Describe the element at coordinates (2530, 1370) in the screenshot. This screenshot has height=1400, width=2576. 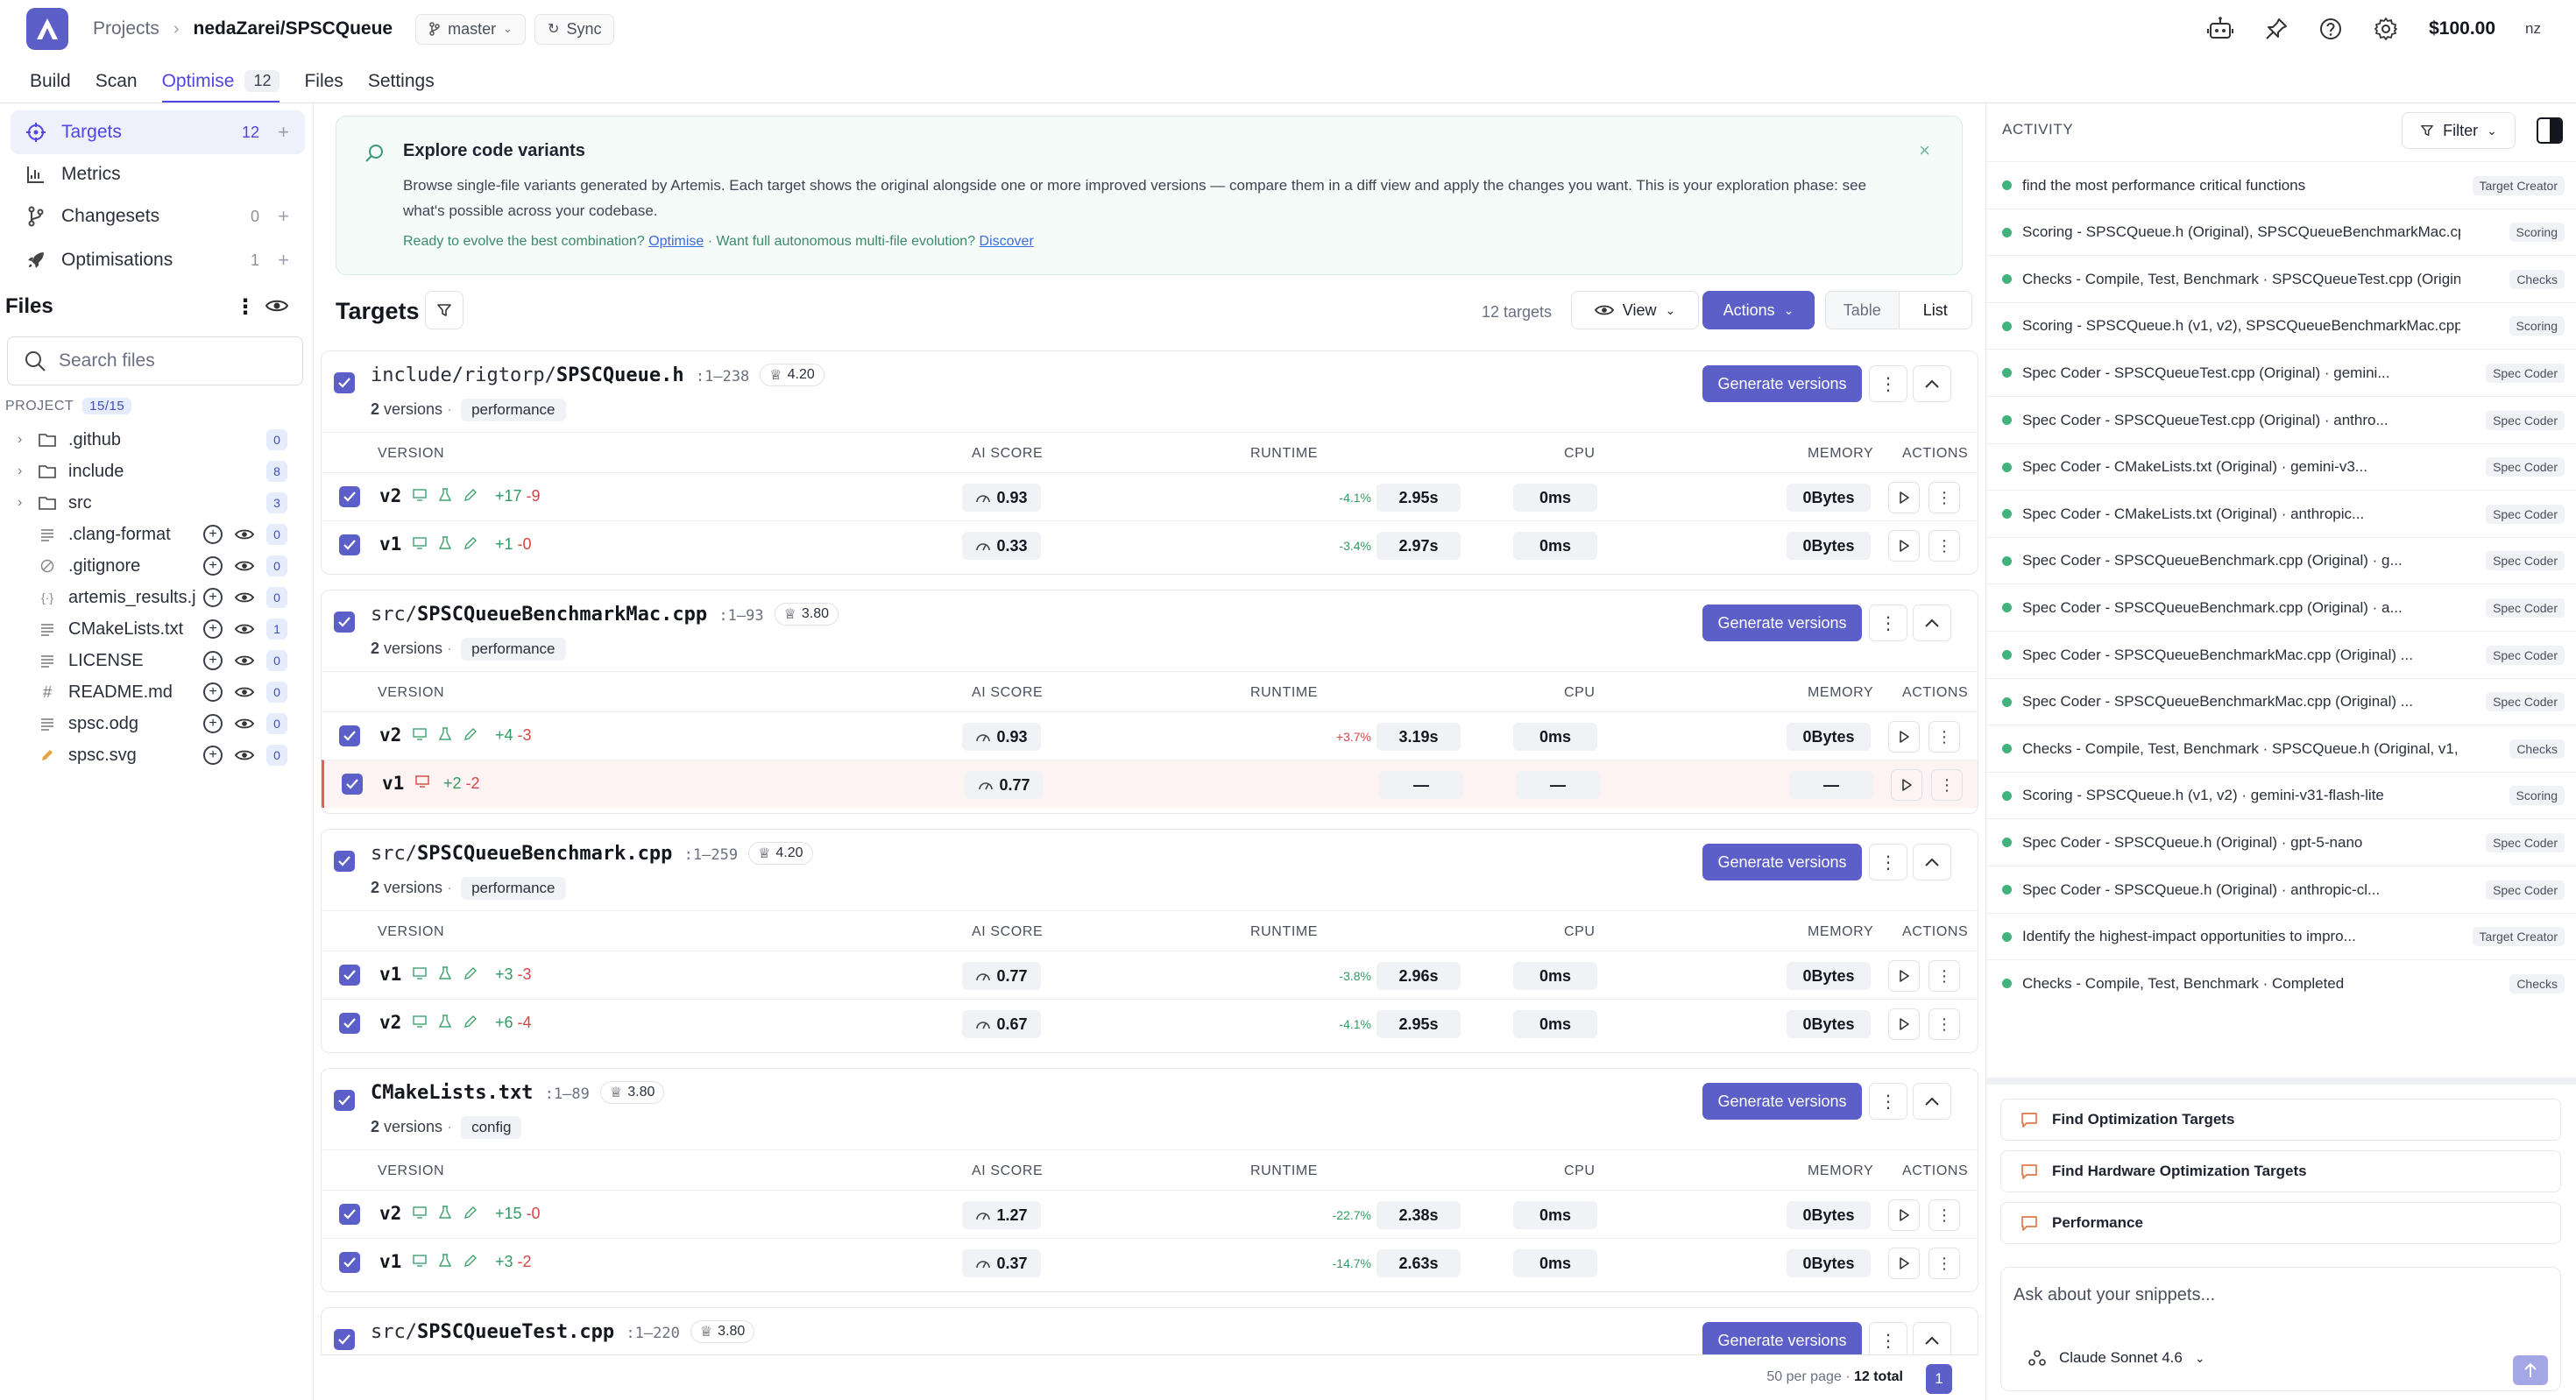
I see `send-button` at that location.